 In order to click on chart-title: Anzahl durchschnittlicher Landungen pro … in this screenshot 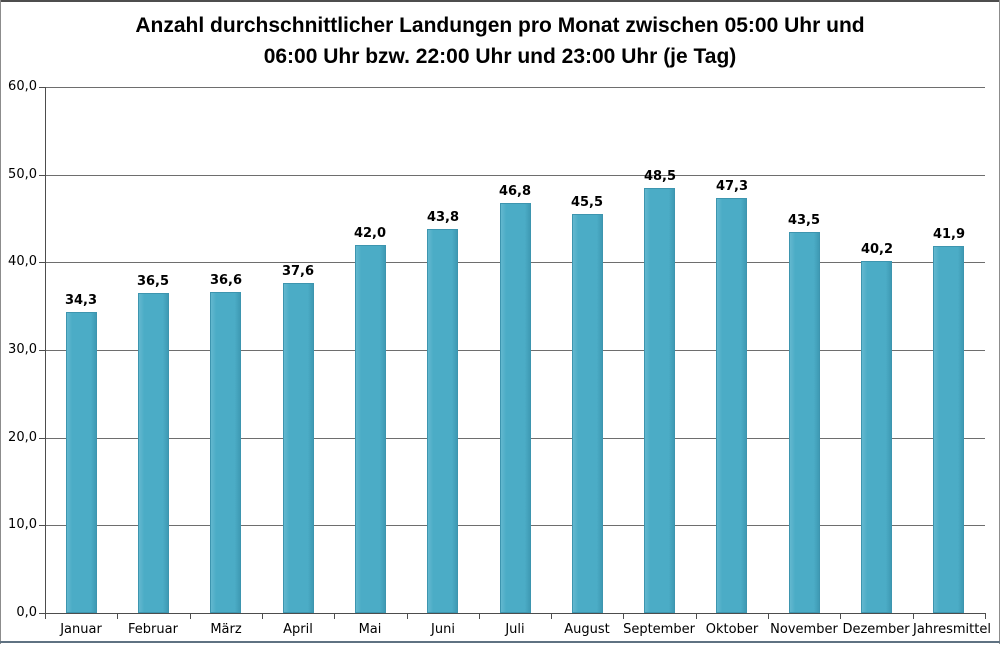, I will do `click(500, 41)`.